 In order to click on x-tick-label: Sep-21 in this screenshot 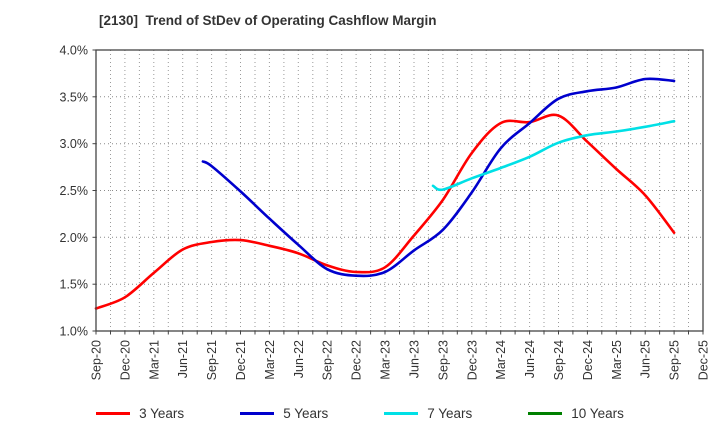, I will do `click(212, 360)`.